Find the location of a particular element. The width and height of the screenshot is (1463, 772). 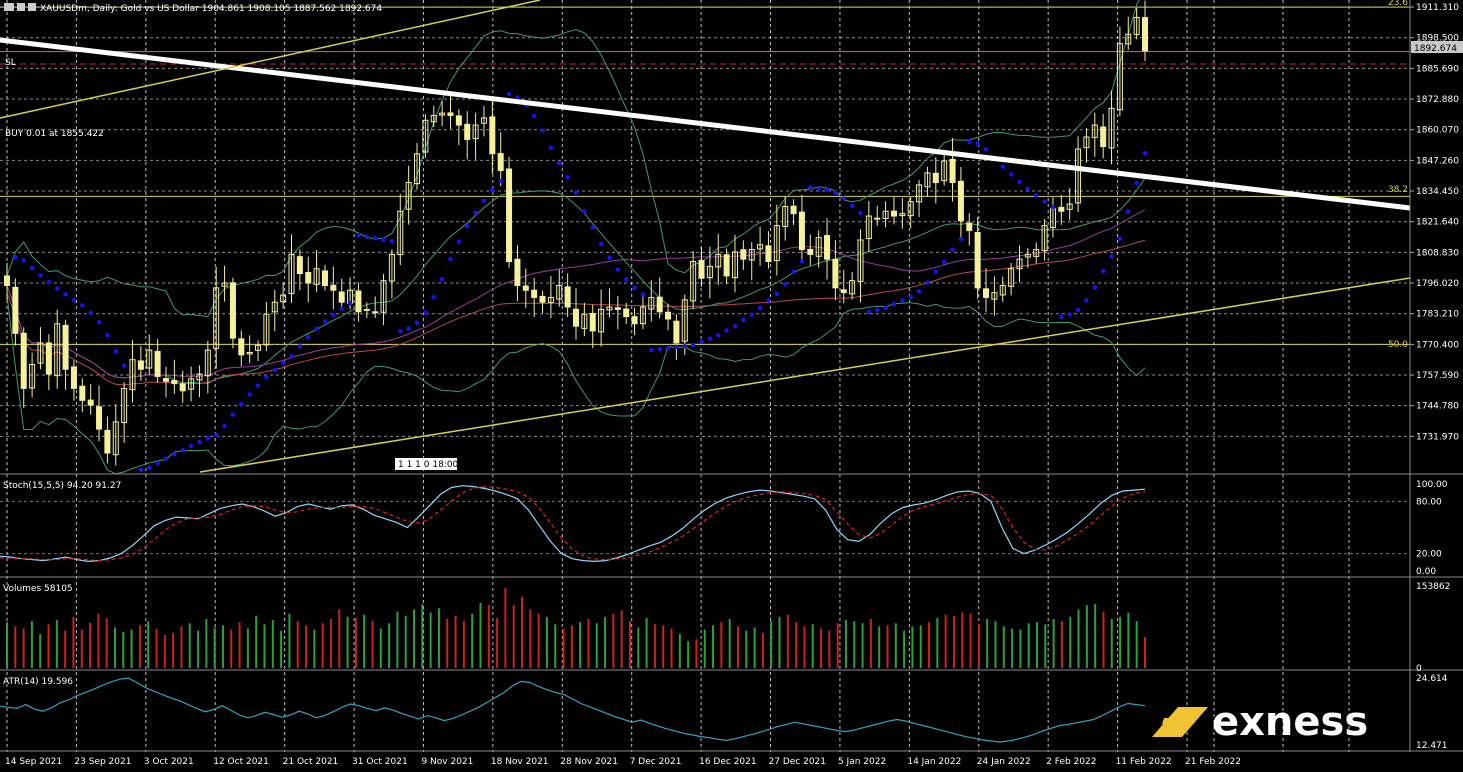

x-tick-label: 7 Dec 2021 is located at coordinates (656, 762).